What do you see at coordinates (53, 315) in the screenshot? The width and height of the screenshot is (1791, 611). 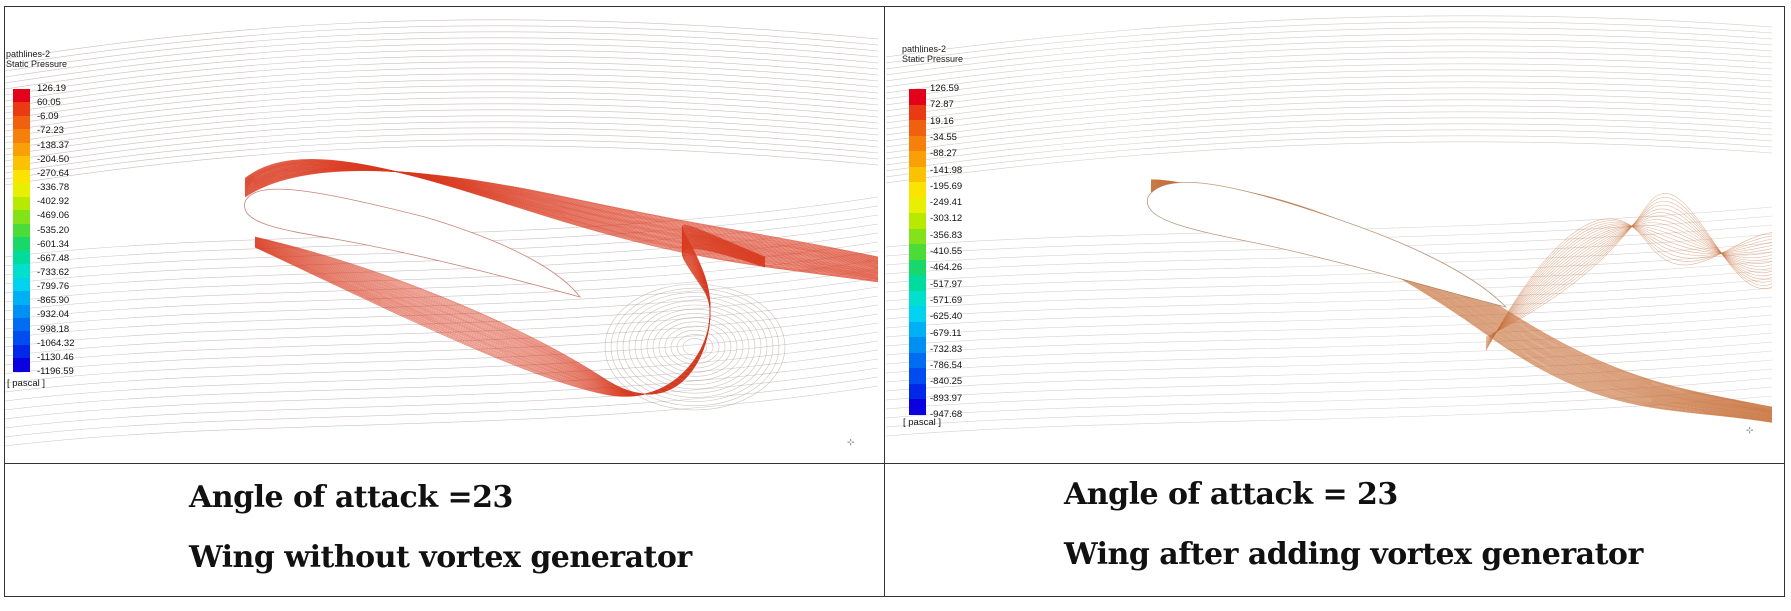 I see `left-colorbar-tick-label: -932.04` at bounding box center [53, 315].